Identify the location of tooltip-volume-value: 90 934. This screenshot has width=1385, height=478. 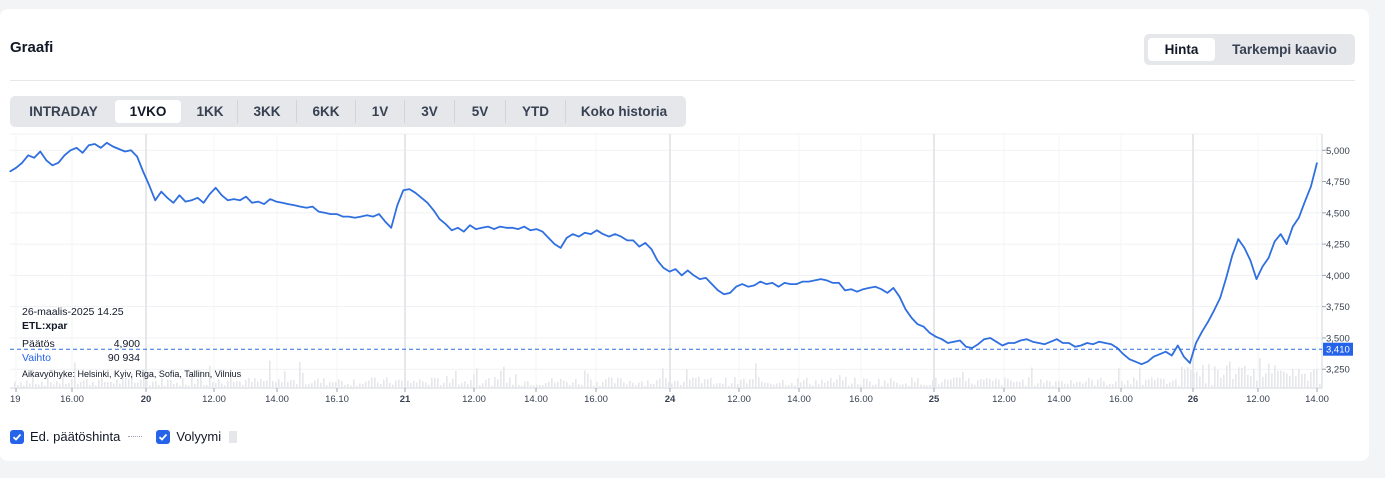
(123, 358).